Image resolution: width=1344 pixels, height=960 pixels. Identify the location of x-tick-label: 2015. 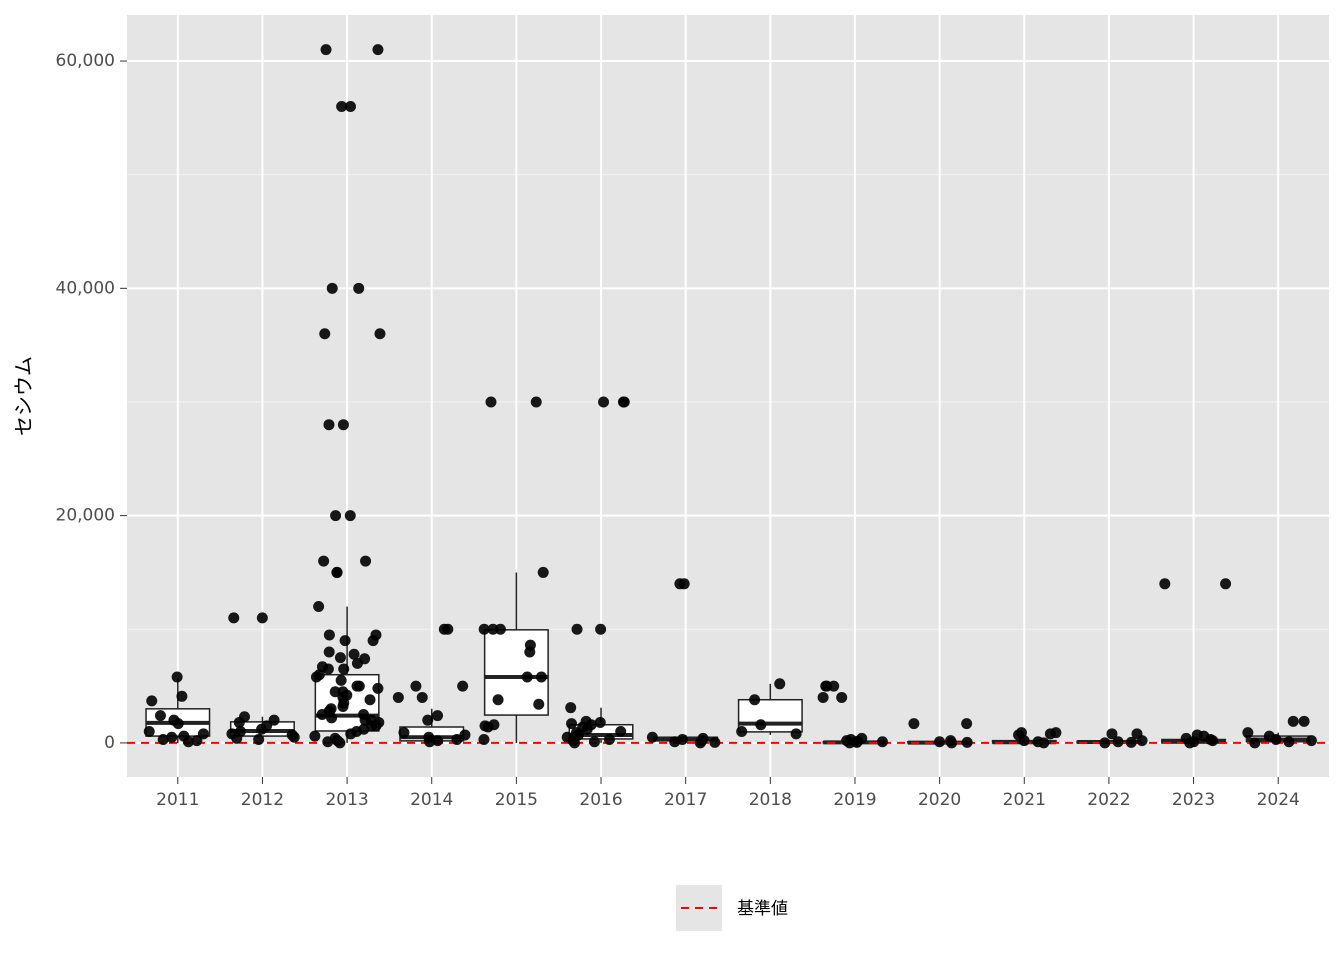
(516, 800).